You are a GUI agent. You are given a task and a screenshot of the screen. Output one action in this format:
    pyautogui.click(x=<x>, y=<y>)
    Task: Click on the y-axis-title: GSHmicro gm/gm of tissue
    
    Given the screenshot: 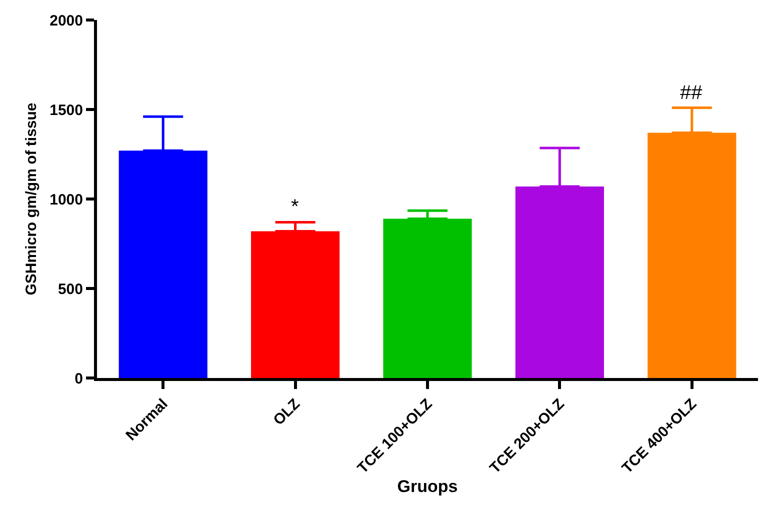 What is the action you would take?
    pyautogui.click(x=31, y=199)
    